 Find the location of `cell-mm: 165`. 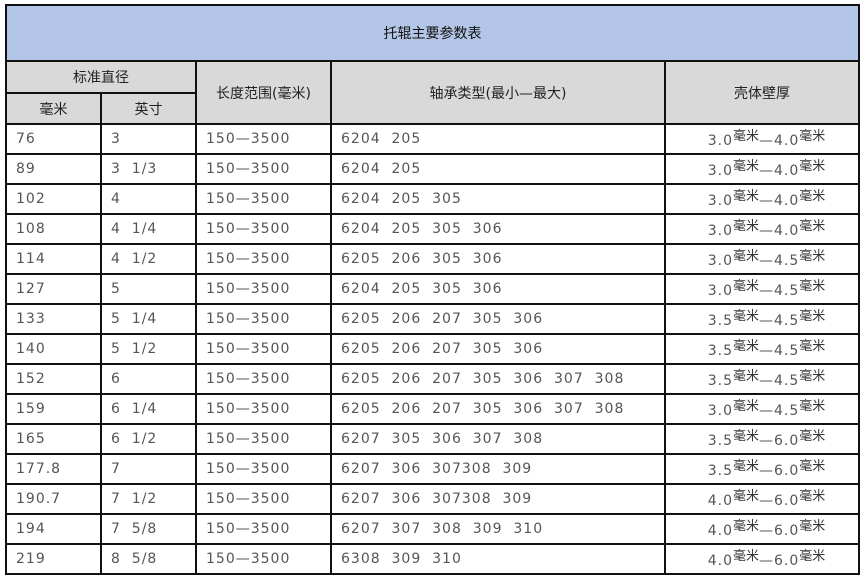

cell-mm: 165 is located at coordinates (53, 439).